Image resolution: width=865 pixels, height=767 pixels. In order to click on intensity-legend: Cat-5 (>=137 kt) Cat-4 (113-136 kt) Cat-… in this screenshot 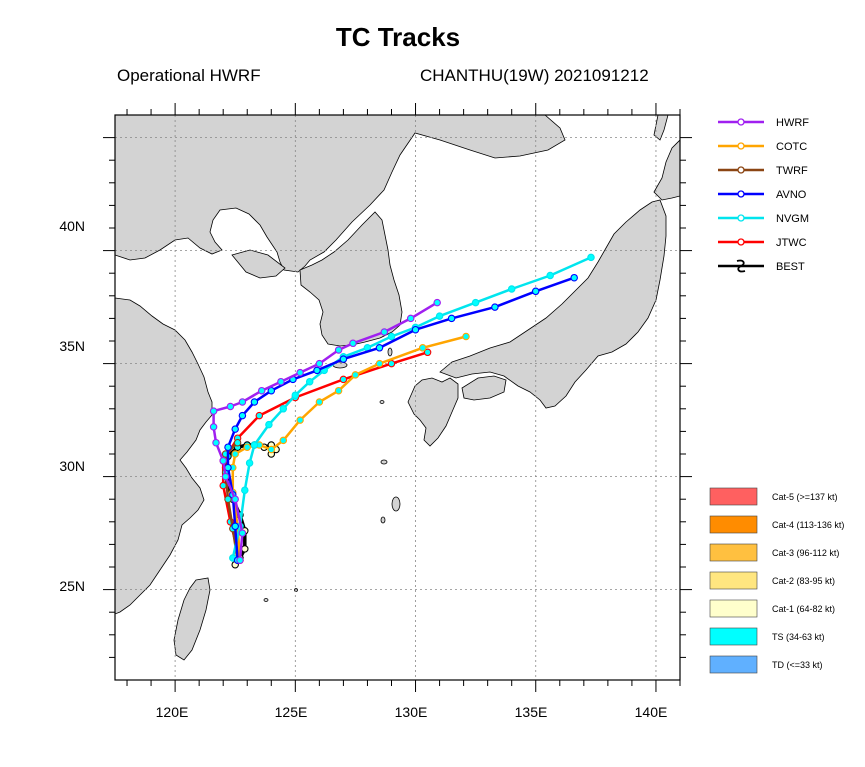, I will do `click(776, 580)`.